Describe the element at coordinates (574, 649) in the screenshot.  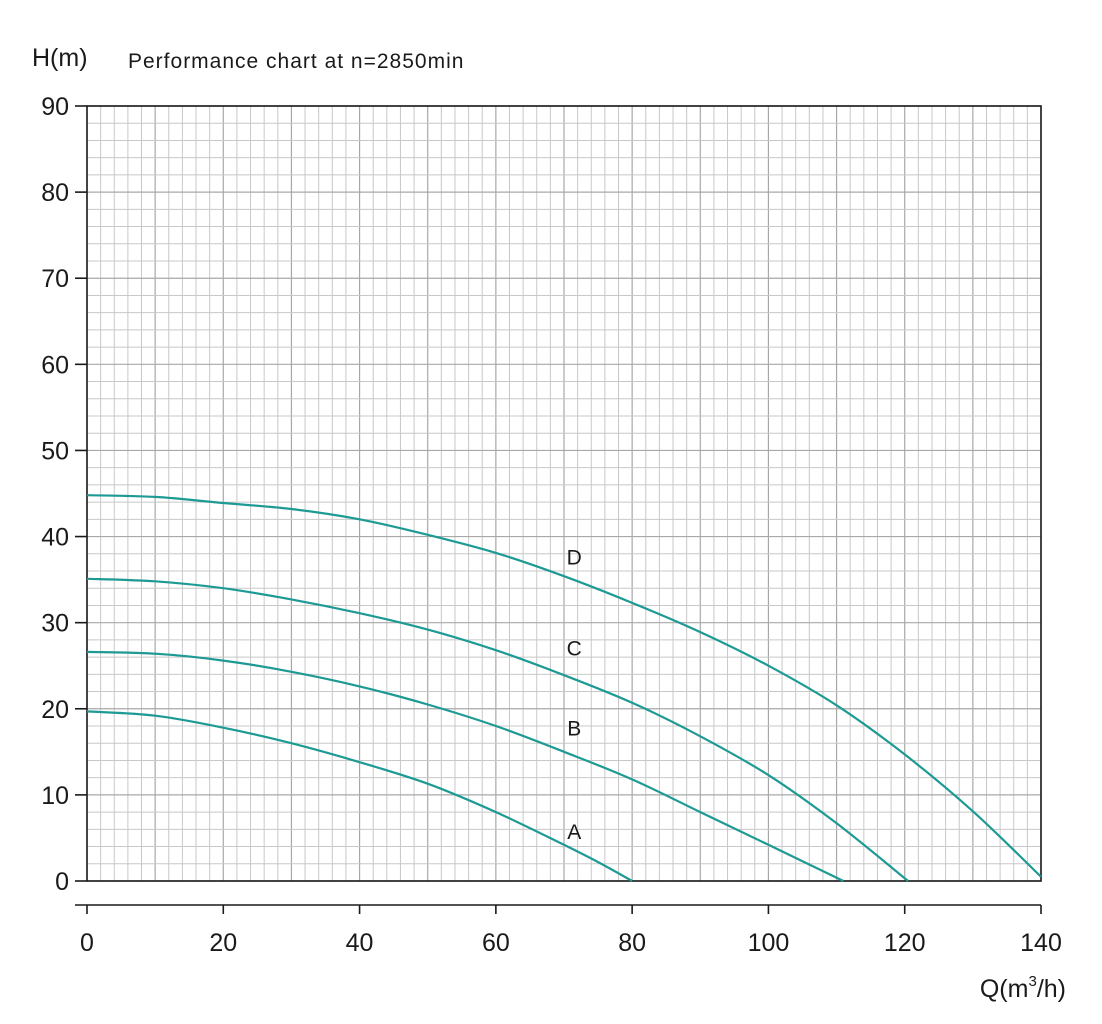
I see `curve-label-C: C` at that location.